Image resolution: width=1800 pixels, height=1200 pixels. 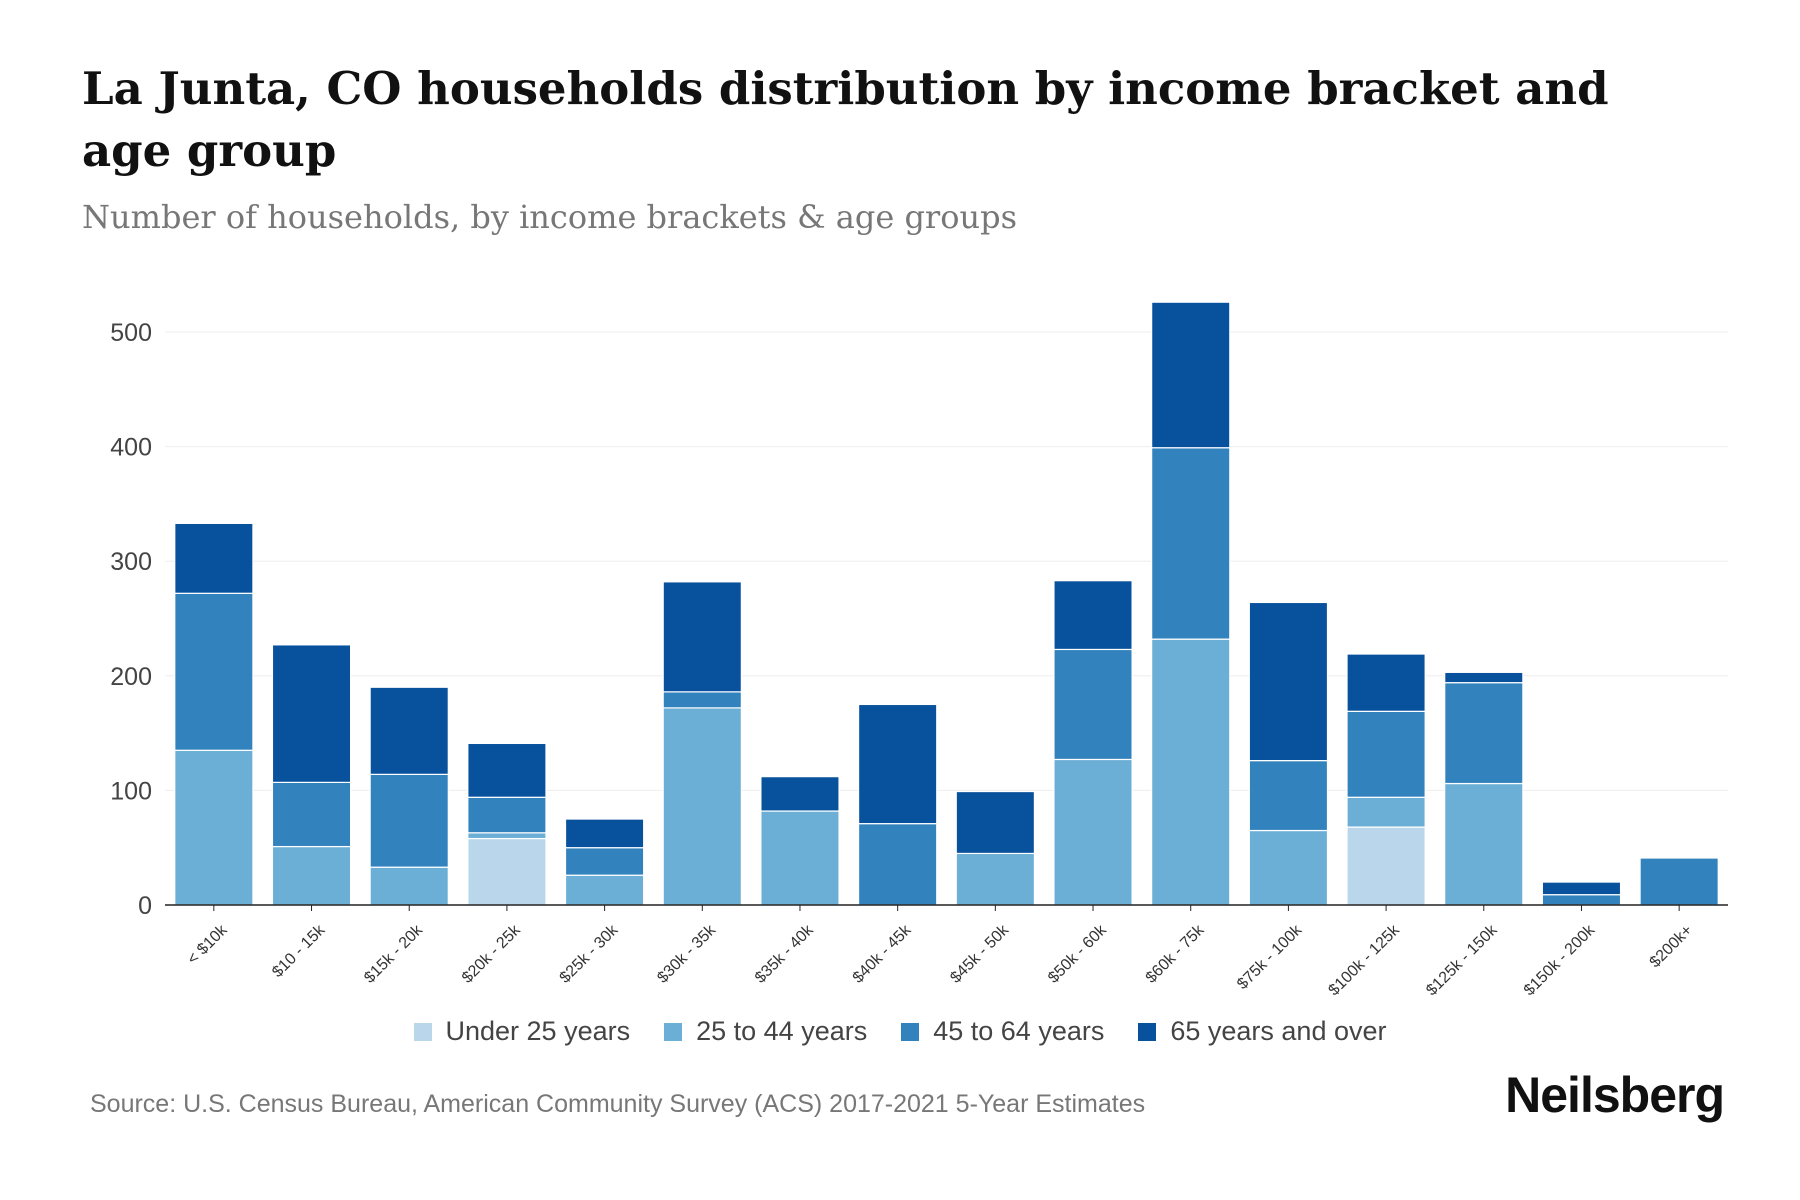 I want to click on y-tick-label: 0, so click(x=145, y=906).